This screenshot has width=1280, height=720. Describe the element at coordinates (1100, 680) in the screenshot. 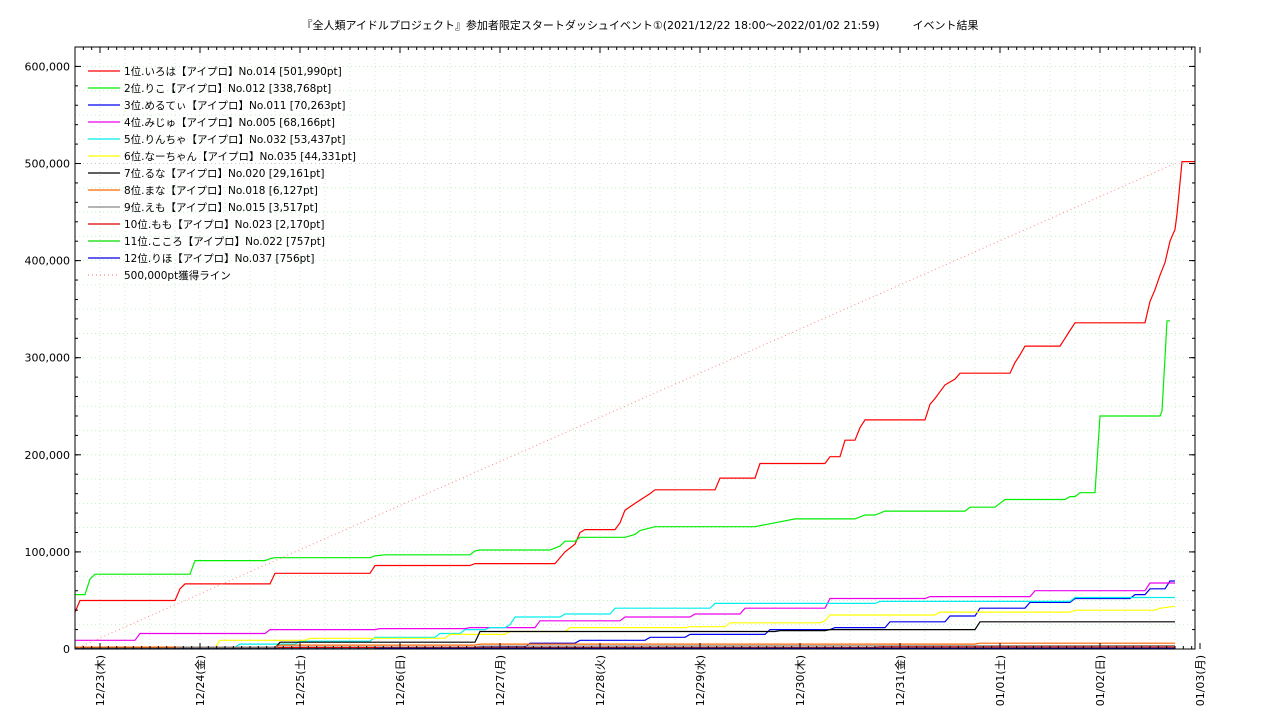

I see `x-tick-label: 01/02(日)` at that location.